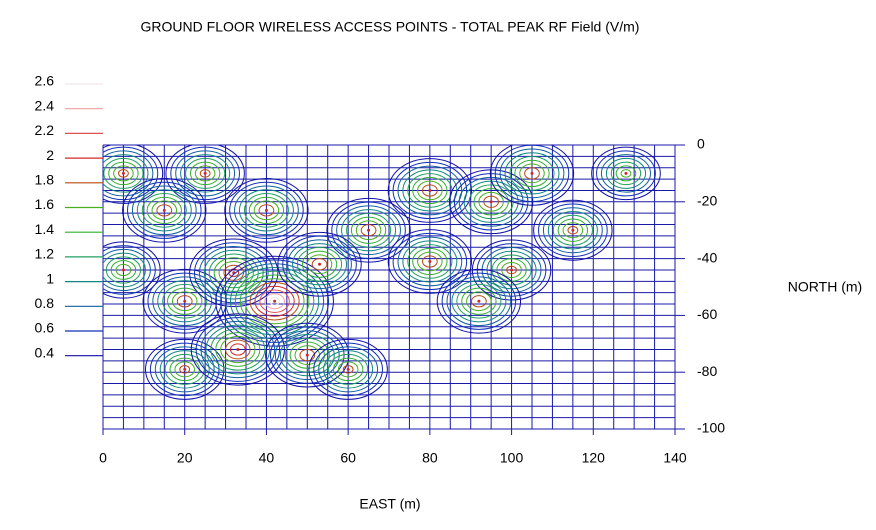 This screenshot has width=876, height=530. What do you see at coordinates (45, 254) in the screenshot?
I see `legend-label: 1.2` at bounding box center [45, 254].